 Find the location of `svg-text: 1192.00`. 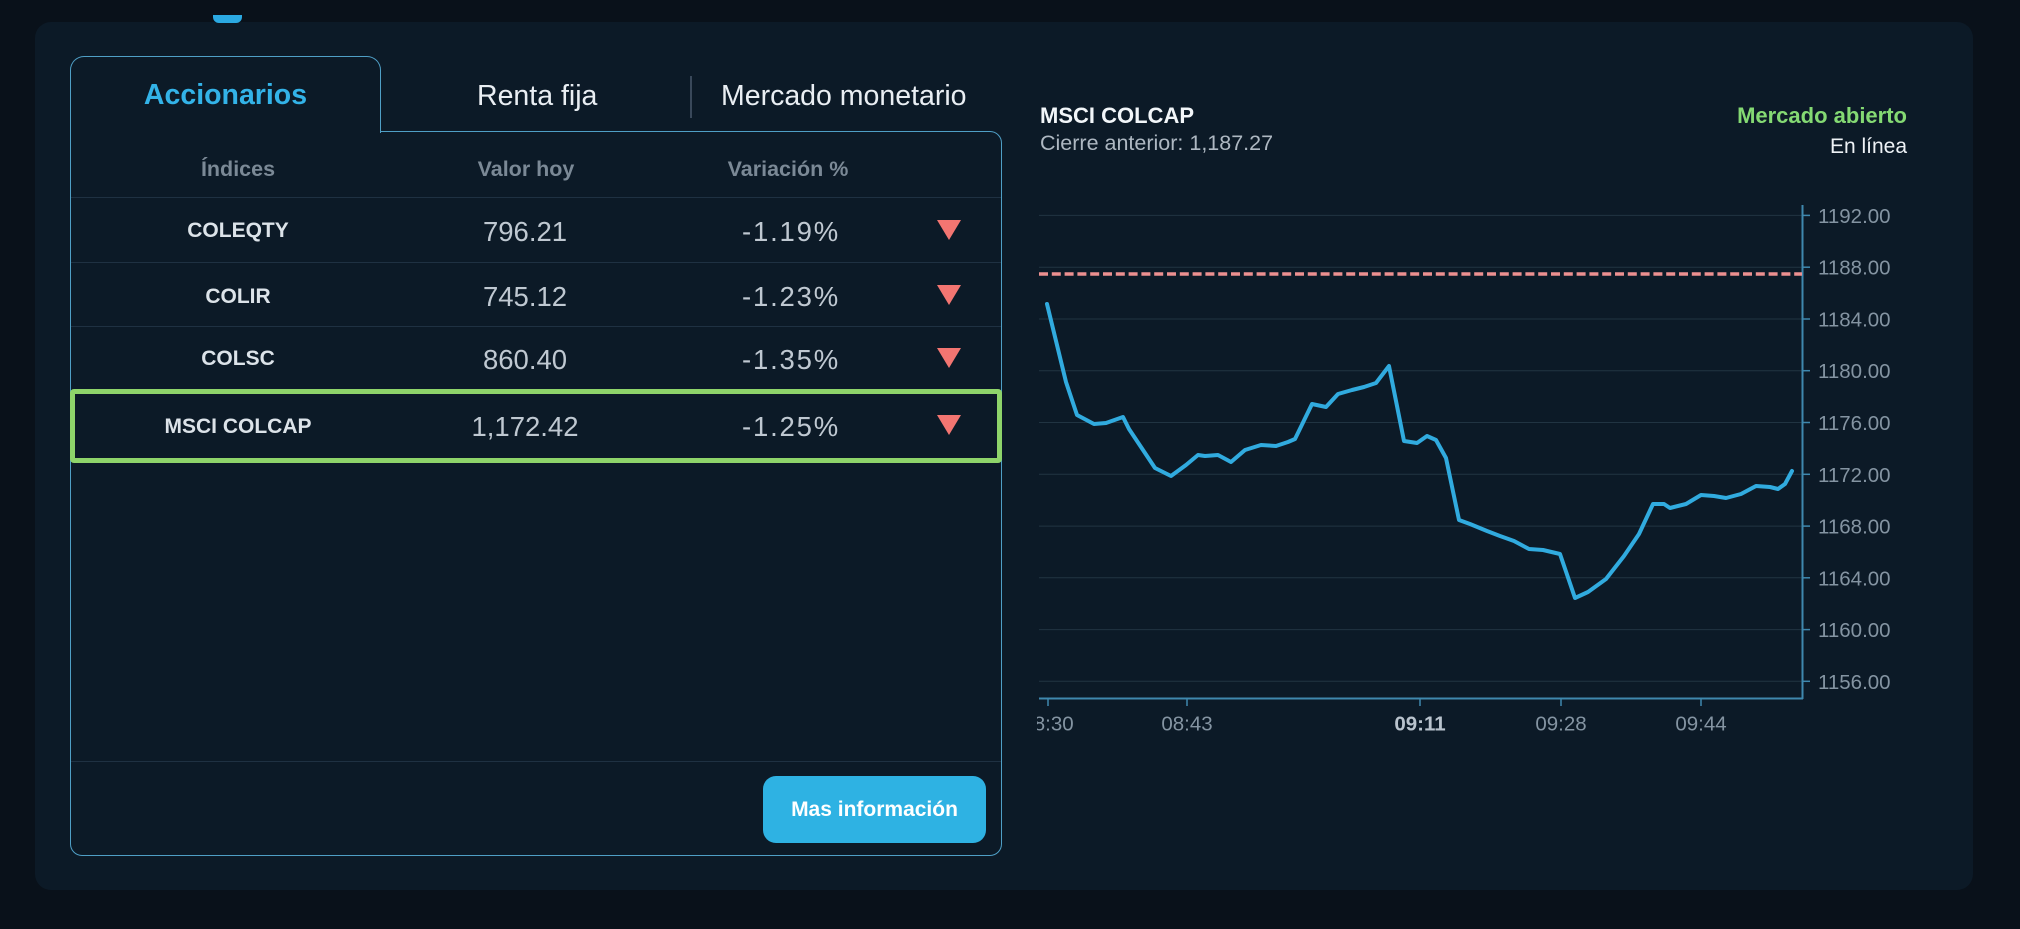

svg-text: 1192.00 is located at coordinates (1854, 216).